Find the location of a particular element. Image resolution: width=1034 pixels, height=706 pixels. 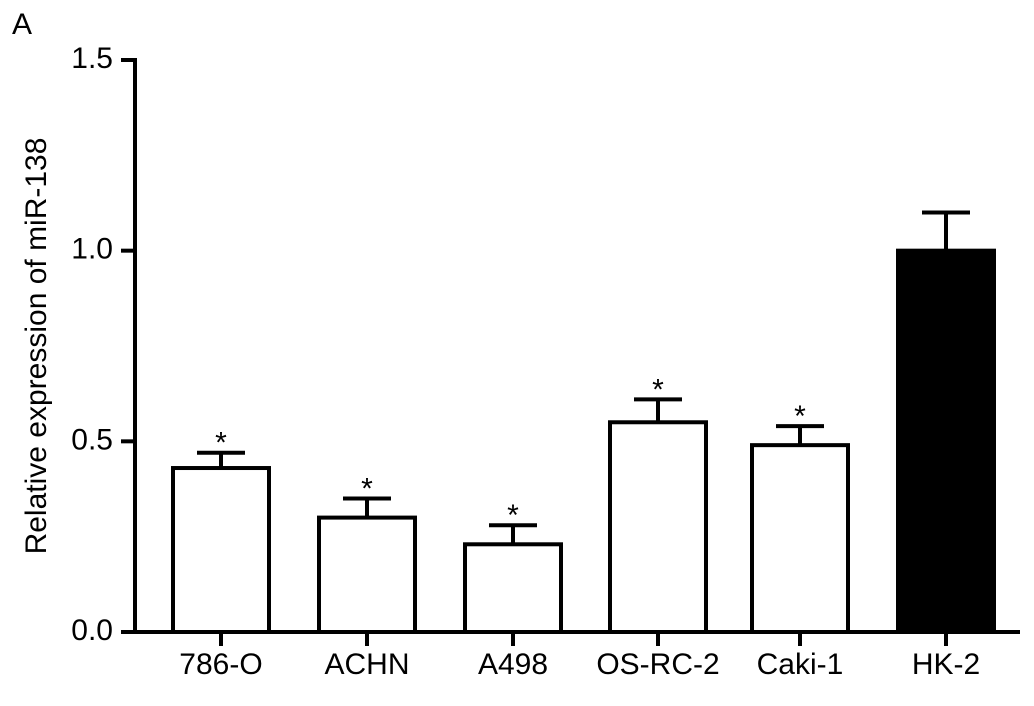

x-tick-label: OS-RC-2 is located at coordinates (657, 664).